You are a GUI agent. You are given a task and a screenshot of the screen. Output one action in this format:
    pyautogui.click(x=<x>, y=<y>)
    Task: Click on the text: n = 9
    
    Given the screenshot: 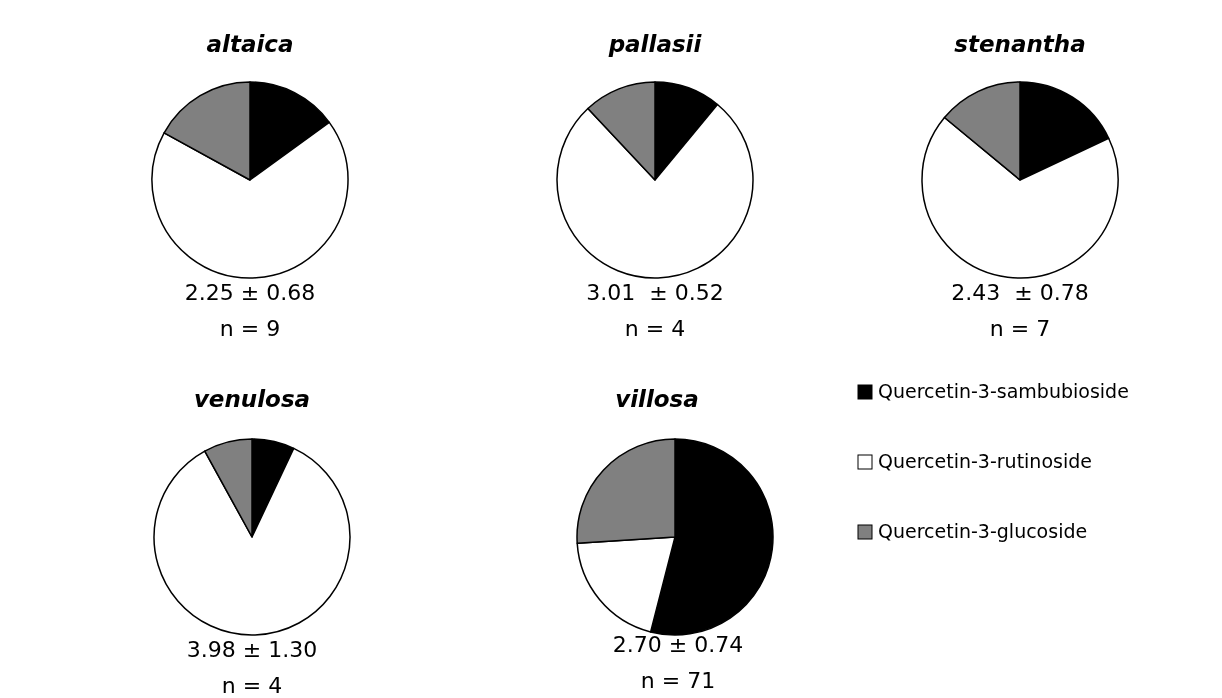 What is the action you would take?
    pyautogui.click(x=250, y=328)
    